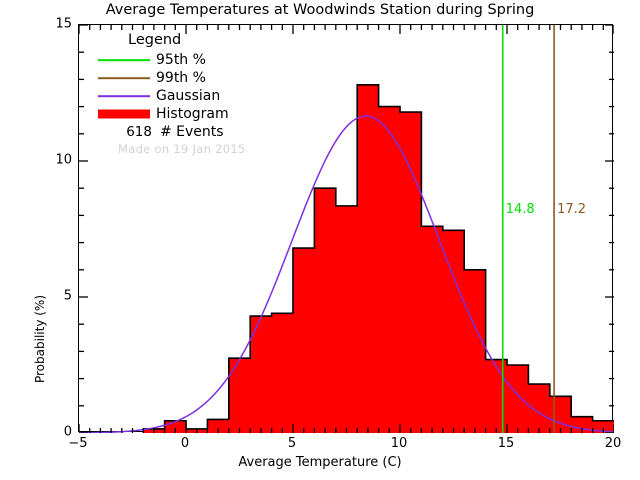 The image size is (640, 480). What do you see at coordinates (181, 78) in the screenshot?
I see `legend-label: 99th %` at bounding box center [181, 78].